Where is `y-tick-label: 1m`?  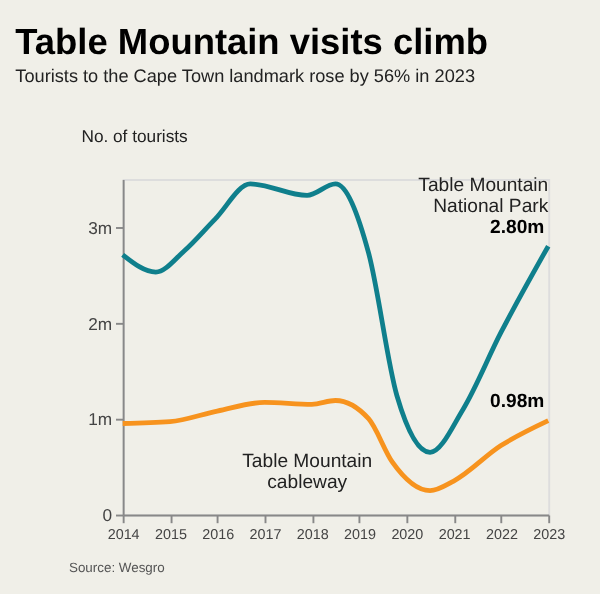 y-tick-label: 1m is located at coordinates (100, 419).